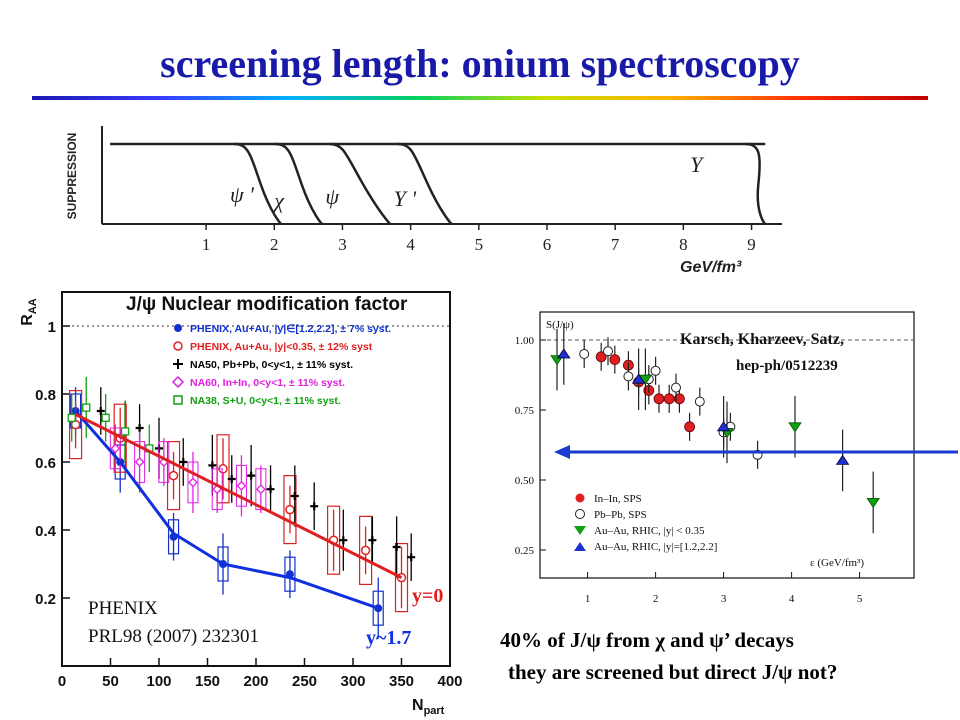 The height and width of the screenshot is (720, 960). What do you see at coordinates (525, 551) in the screenshot?
I see `y-tick-label: 0.25` at bounding box center [525, 551].